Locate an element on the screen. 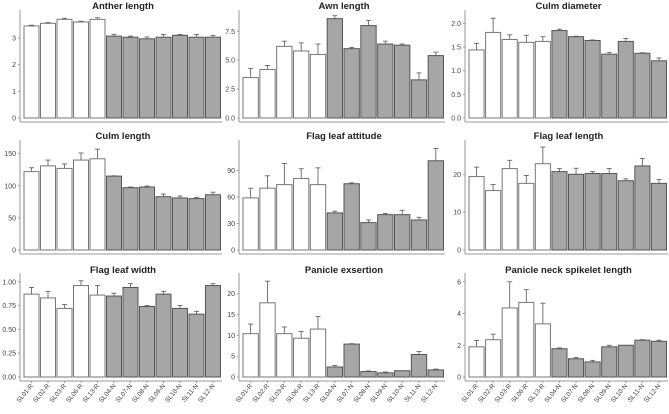  y-tick-label: 1.5 is located at coordinates (456, 48).